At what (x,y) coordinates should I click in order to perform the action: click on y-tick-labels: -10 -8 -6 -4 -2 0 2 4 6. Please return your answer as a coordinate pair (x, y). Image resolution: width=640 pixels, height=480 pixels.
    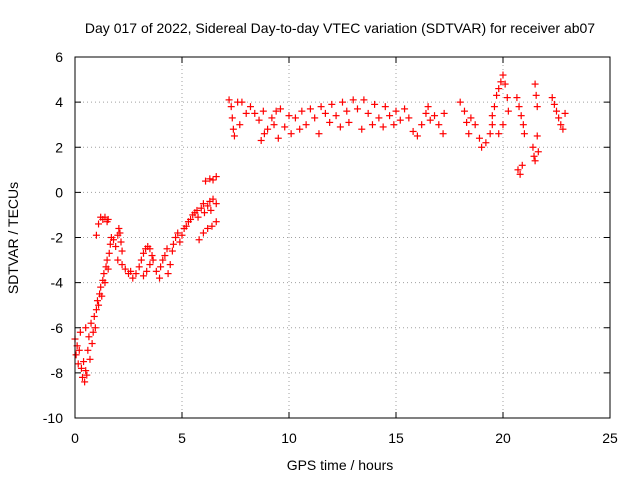
    Looking at the image, I should click on (53, 237).